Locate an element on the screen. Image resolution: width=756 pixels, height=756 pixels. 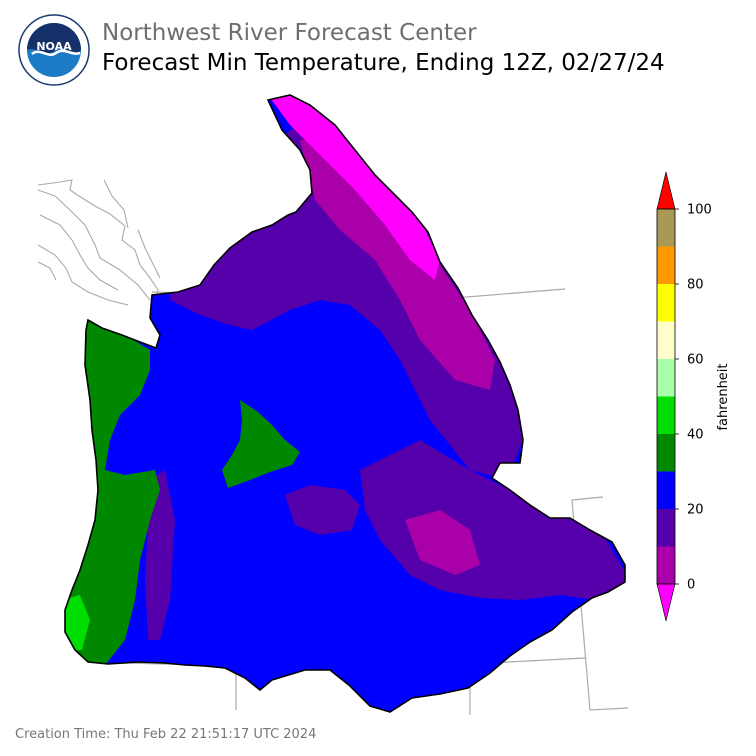
legend-tick-label: 60 is located at coordinates (695, 360).